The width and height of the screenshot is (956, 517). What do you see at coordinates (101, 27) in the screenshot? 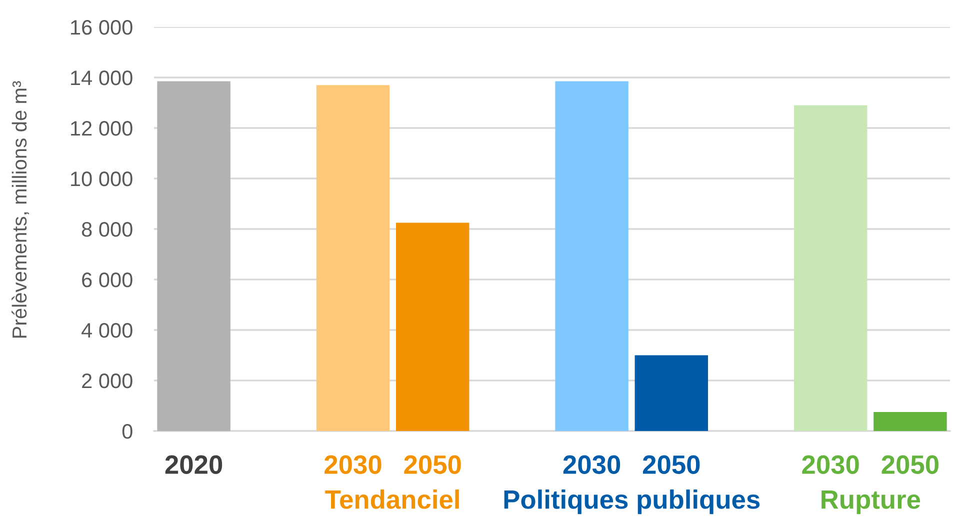
I see `y-tick-label: 16 000` at bounding box center [101, 27].